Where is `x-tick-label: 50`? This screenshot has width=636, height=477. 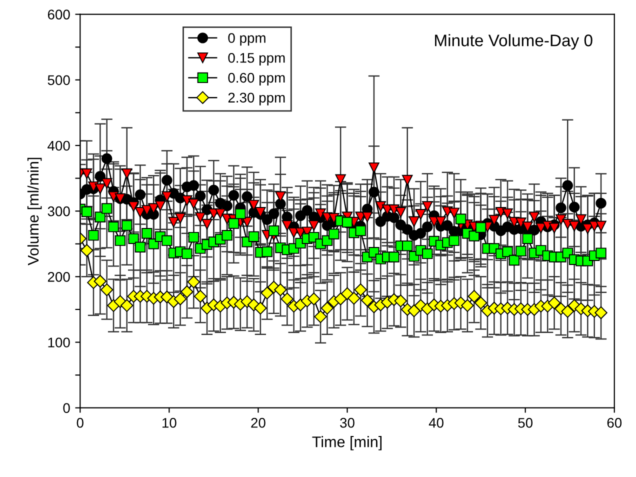
x-tick-label: 50 is located at coordinates (525, 423).